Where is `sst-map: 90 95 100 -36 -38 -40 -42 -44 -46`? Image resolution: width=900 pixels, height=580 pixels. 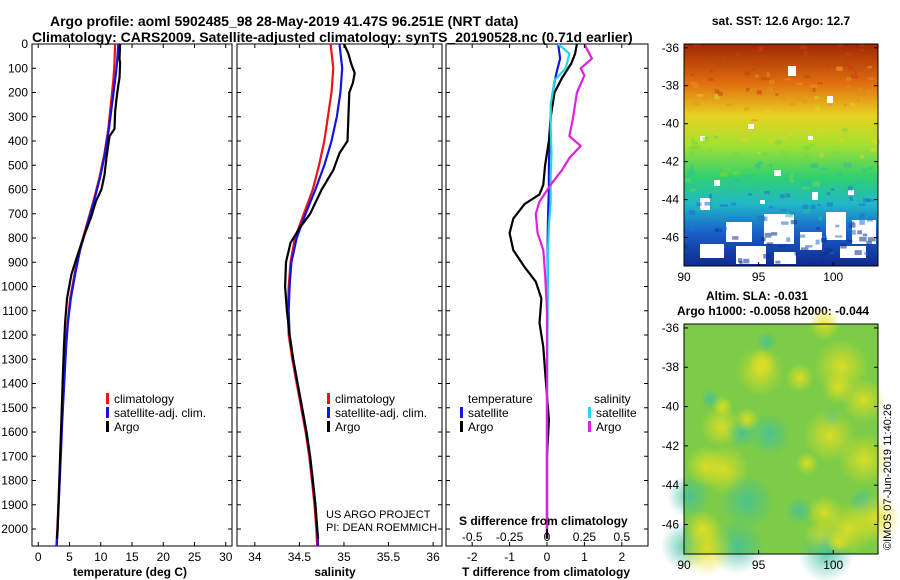 sst-map: 90 95 100 -36 -38 -40 -42 -44 -46 is located at coordinates (771, 162).